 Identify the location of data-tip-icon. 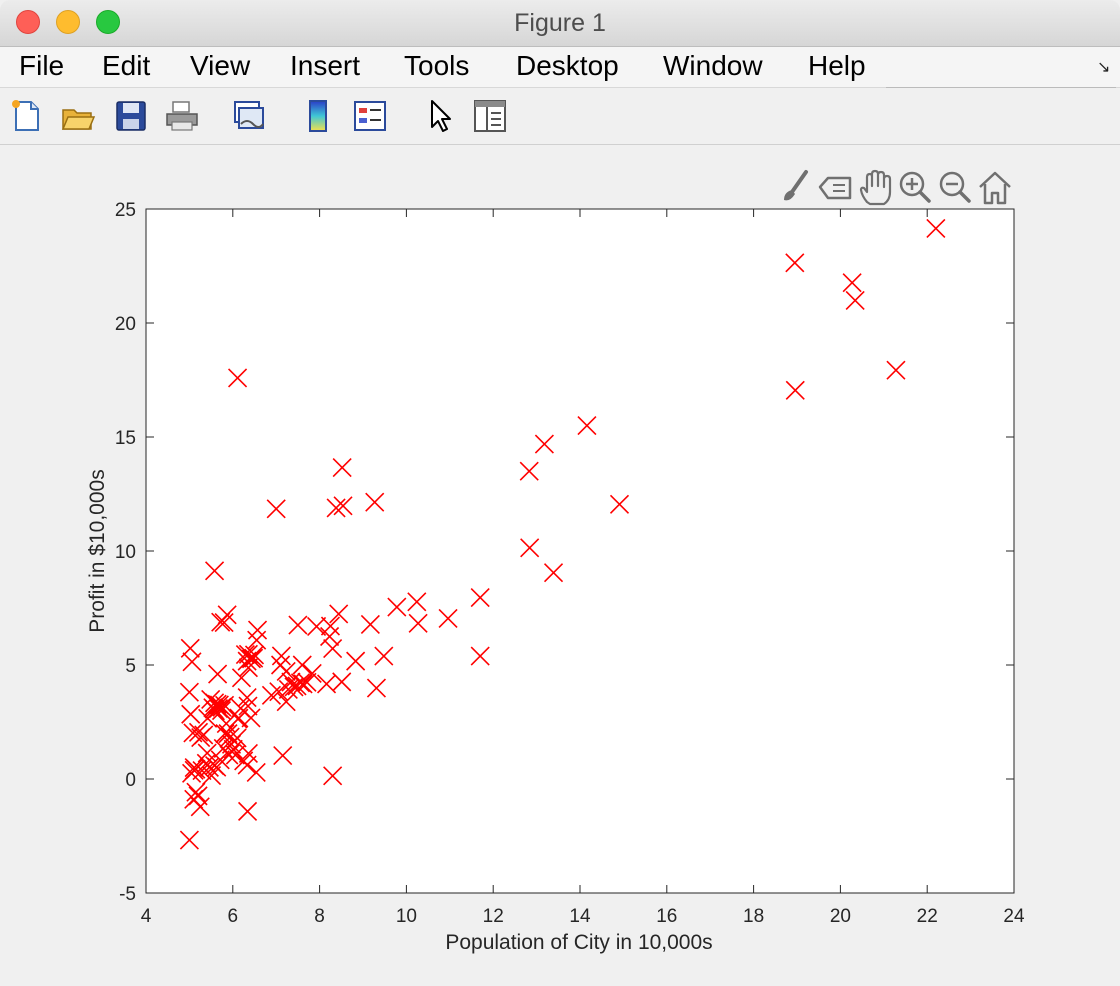
(835, 188).